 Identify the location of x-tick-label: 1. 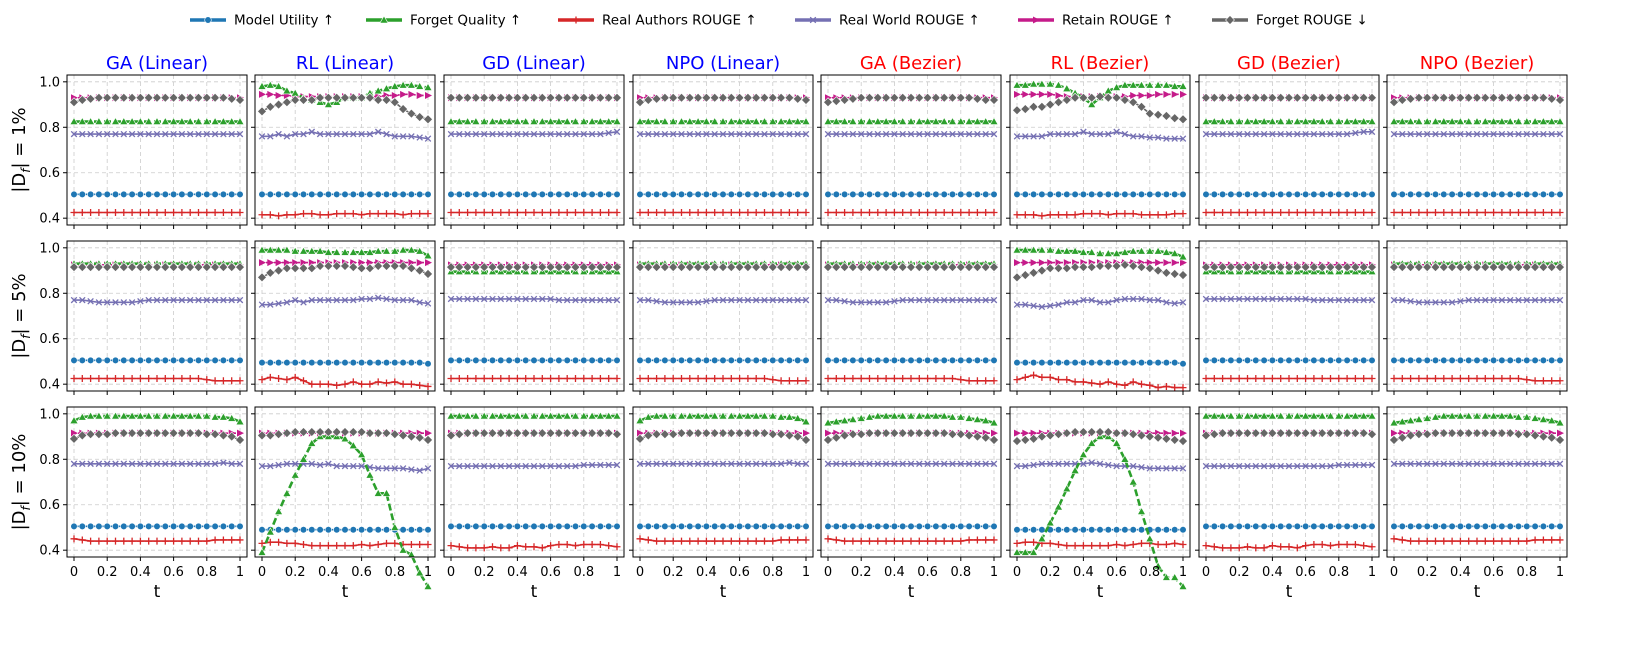
(428, 572).